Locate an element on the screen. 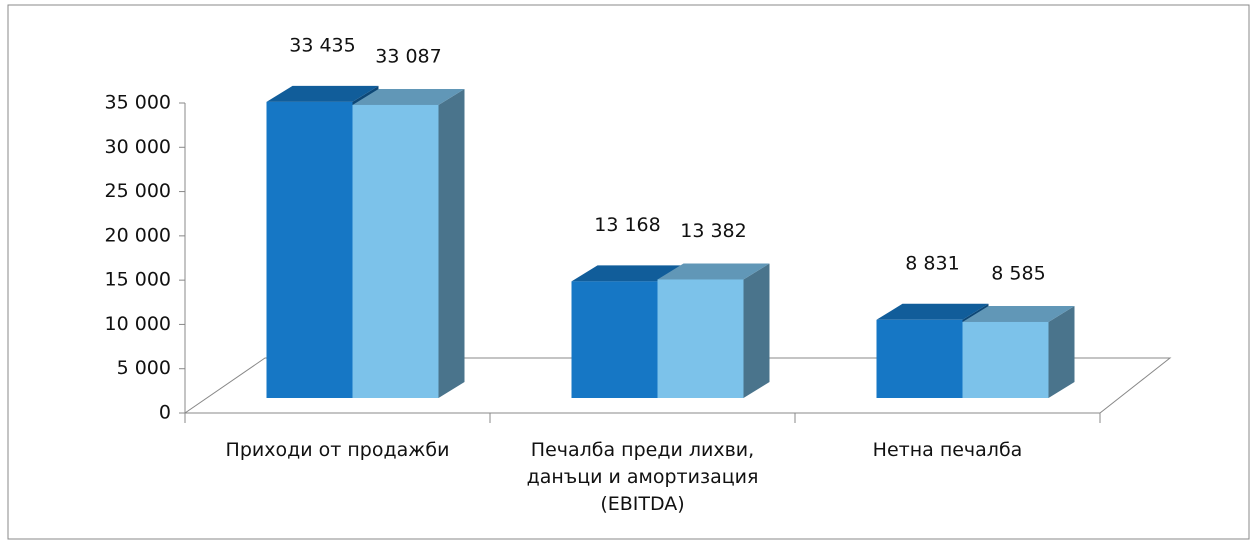 This screenshot has height=544, width=1255. y-tick-label: 35 000 is located at coordinates (138, 103).